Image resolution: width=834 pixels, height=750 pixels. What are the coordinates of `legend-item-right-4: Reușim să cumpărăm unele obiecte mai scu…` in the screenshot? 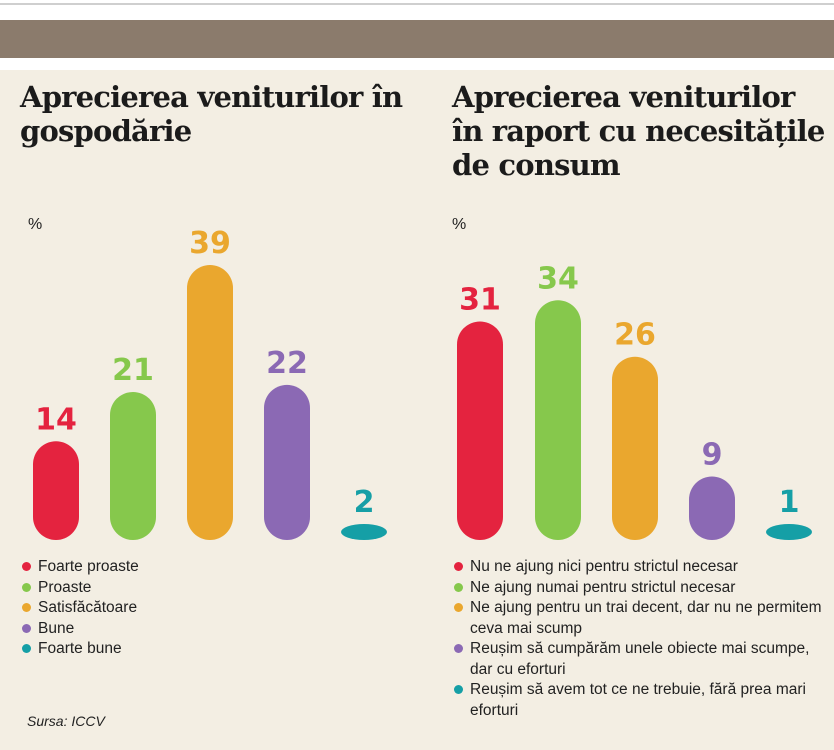 It's located at (639, 659).